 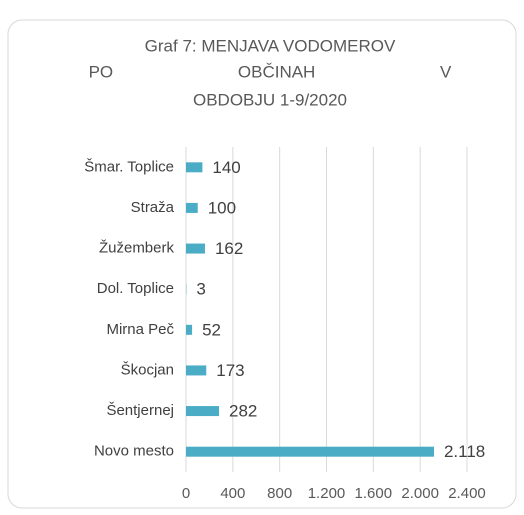 I want to click on chart-title: OBDOBJU 1-9/2020, so click(x=270, y=99).